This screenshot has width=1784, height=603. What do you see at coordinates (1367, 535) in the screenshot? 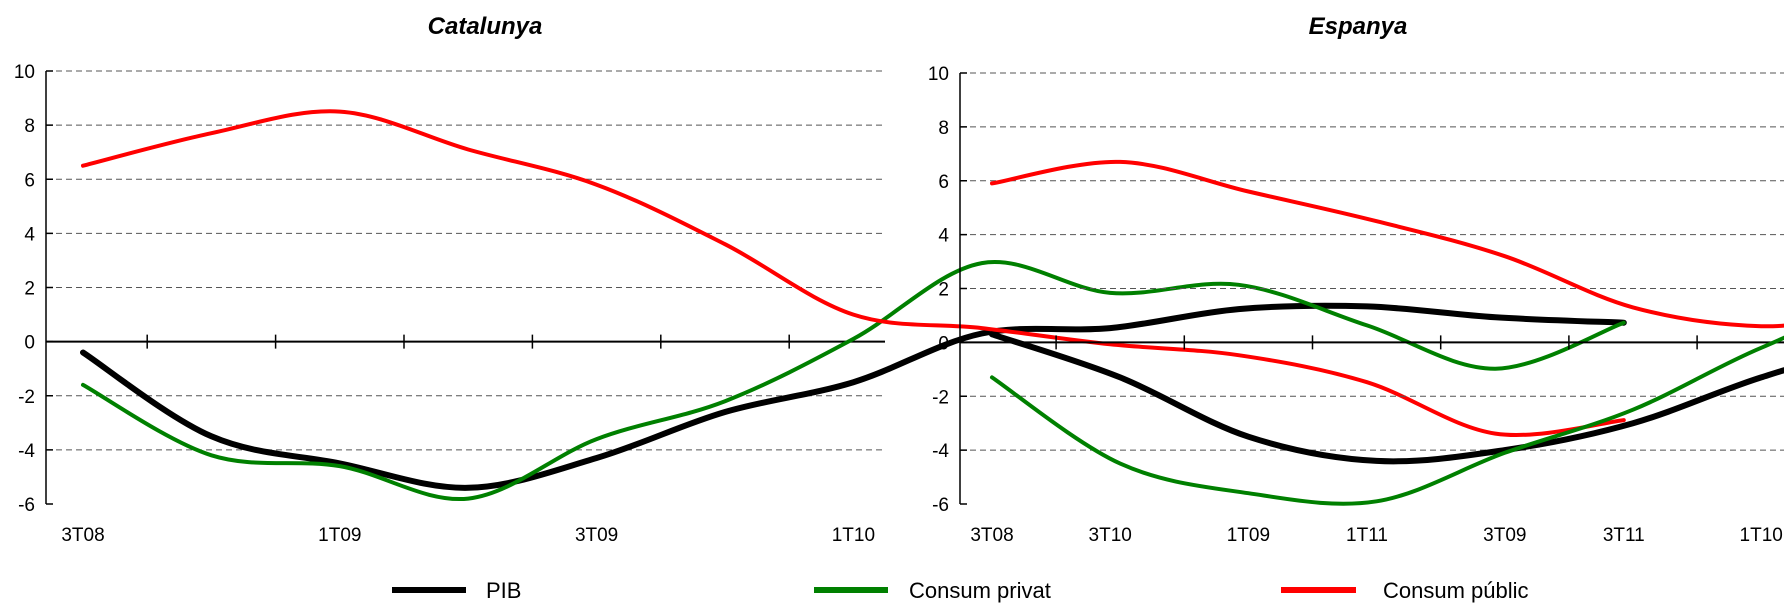
I see `x-tick-label: 1T11` at bounding box center [1367, 535].